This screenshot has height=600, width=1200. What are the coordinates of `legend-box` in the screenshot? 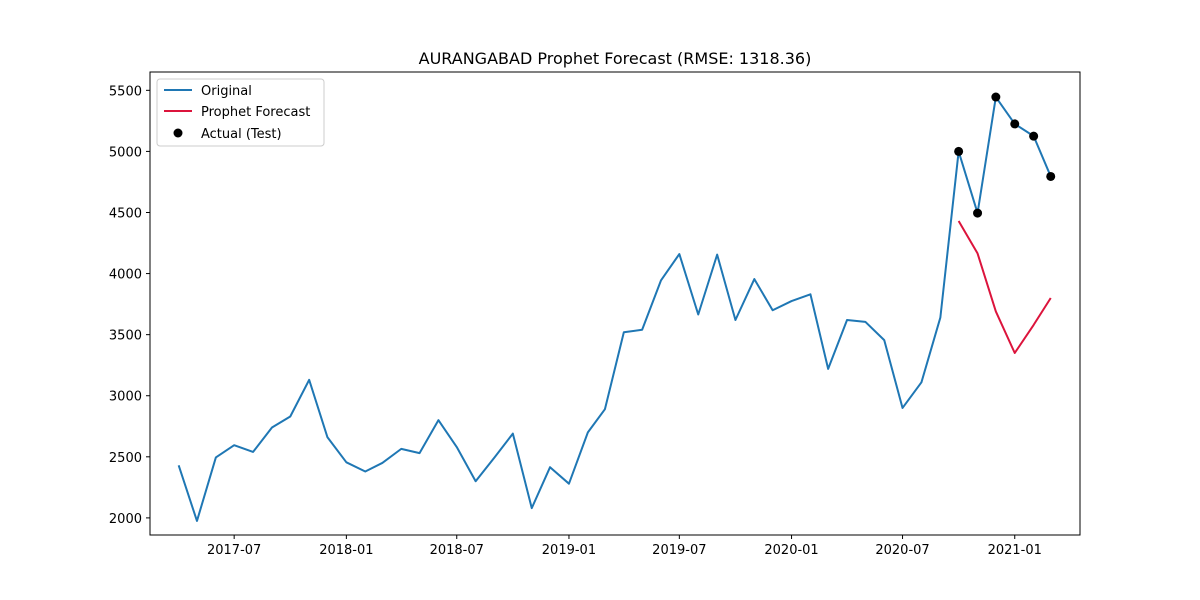 It's located at (240, 112).